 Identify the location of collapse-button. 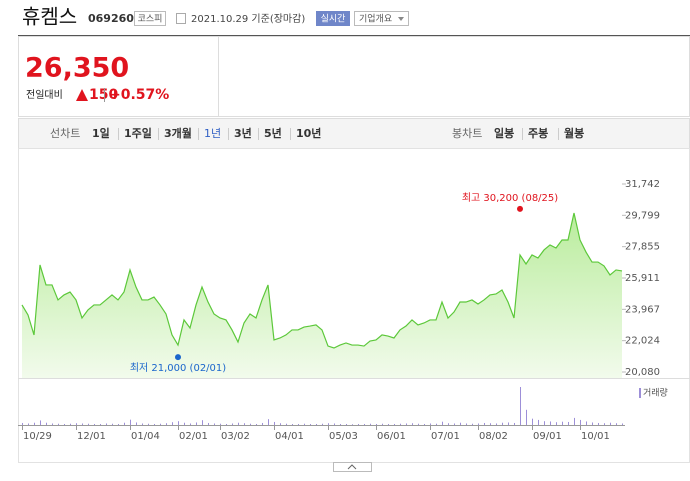
(352, 467).